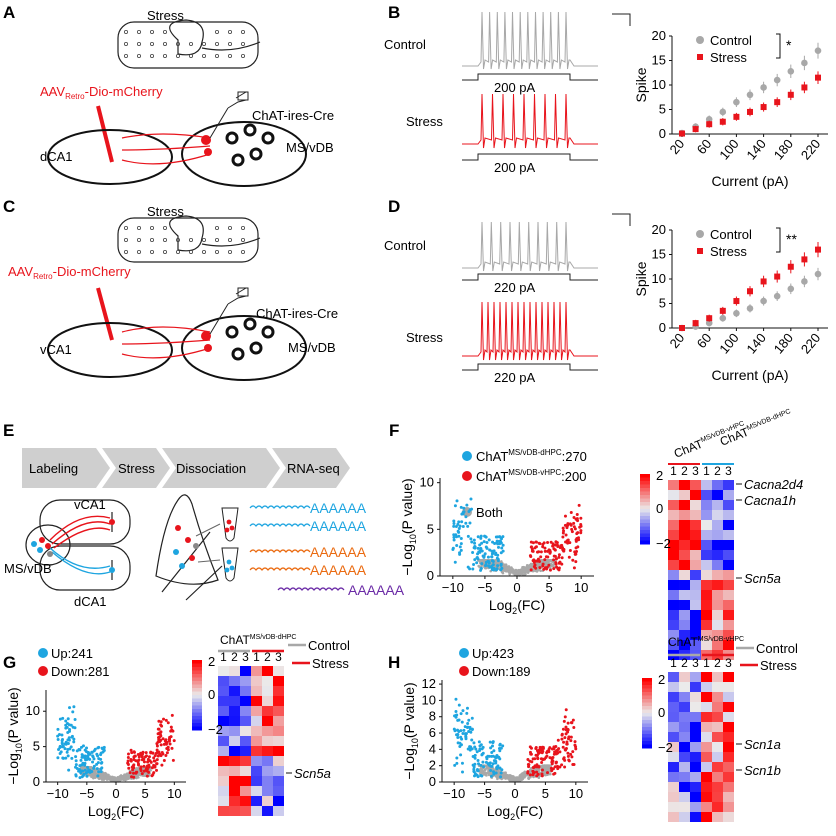  I want to click on gene-label: Cacna2d4, so click(773, 484).